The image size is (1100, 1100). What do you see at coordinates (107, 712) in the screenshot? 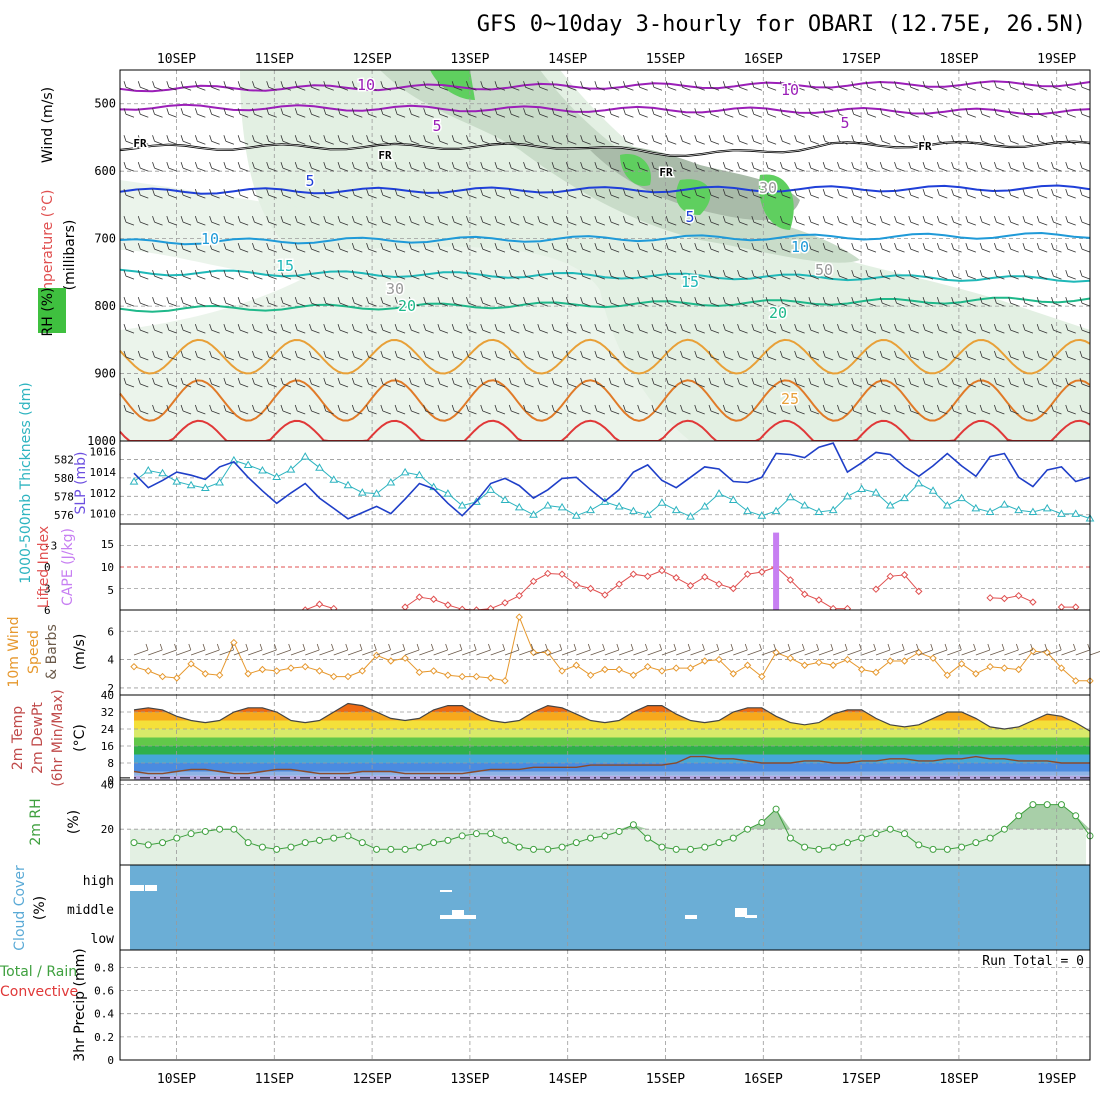
I see `temp2m-ytick: 32` at bounding box center [107, 712].